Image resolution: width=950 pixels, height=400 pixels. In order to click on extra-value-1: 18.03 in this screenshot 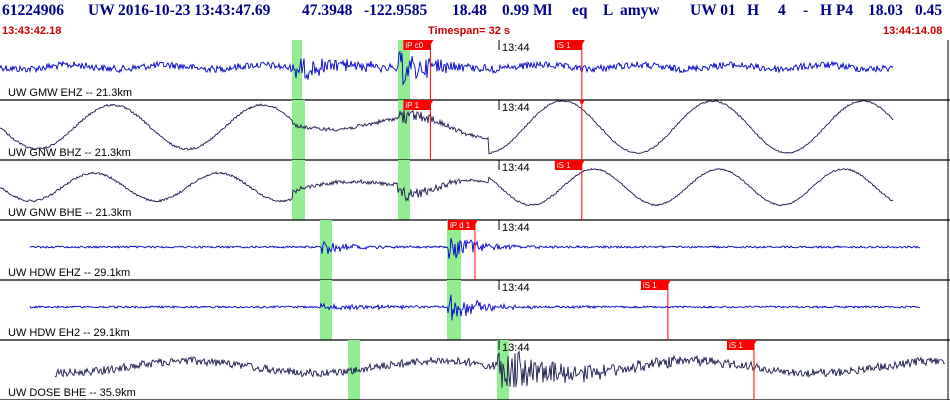, I will do `click(885, 10)`.